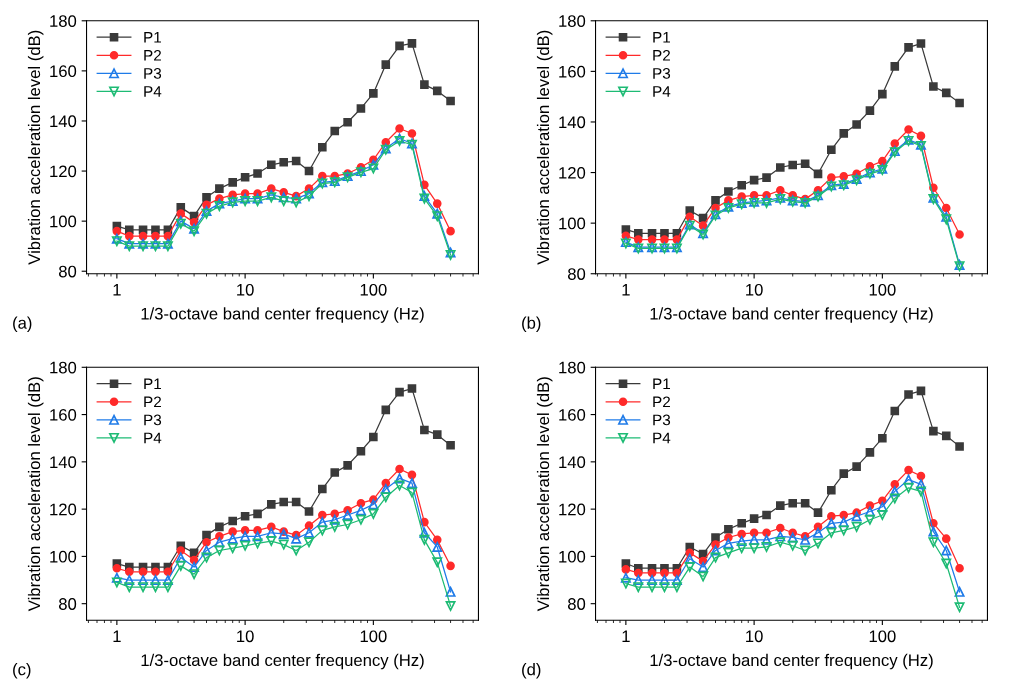 This screenshot has width=1018, height=693. I want to click on text: (d), so click(531, 671).